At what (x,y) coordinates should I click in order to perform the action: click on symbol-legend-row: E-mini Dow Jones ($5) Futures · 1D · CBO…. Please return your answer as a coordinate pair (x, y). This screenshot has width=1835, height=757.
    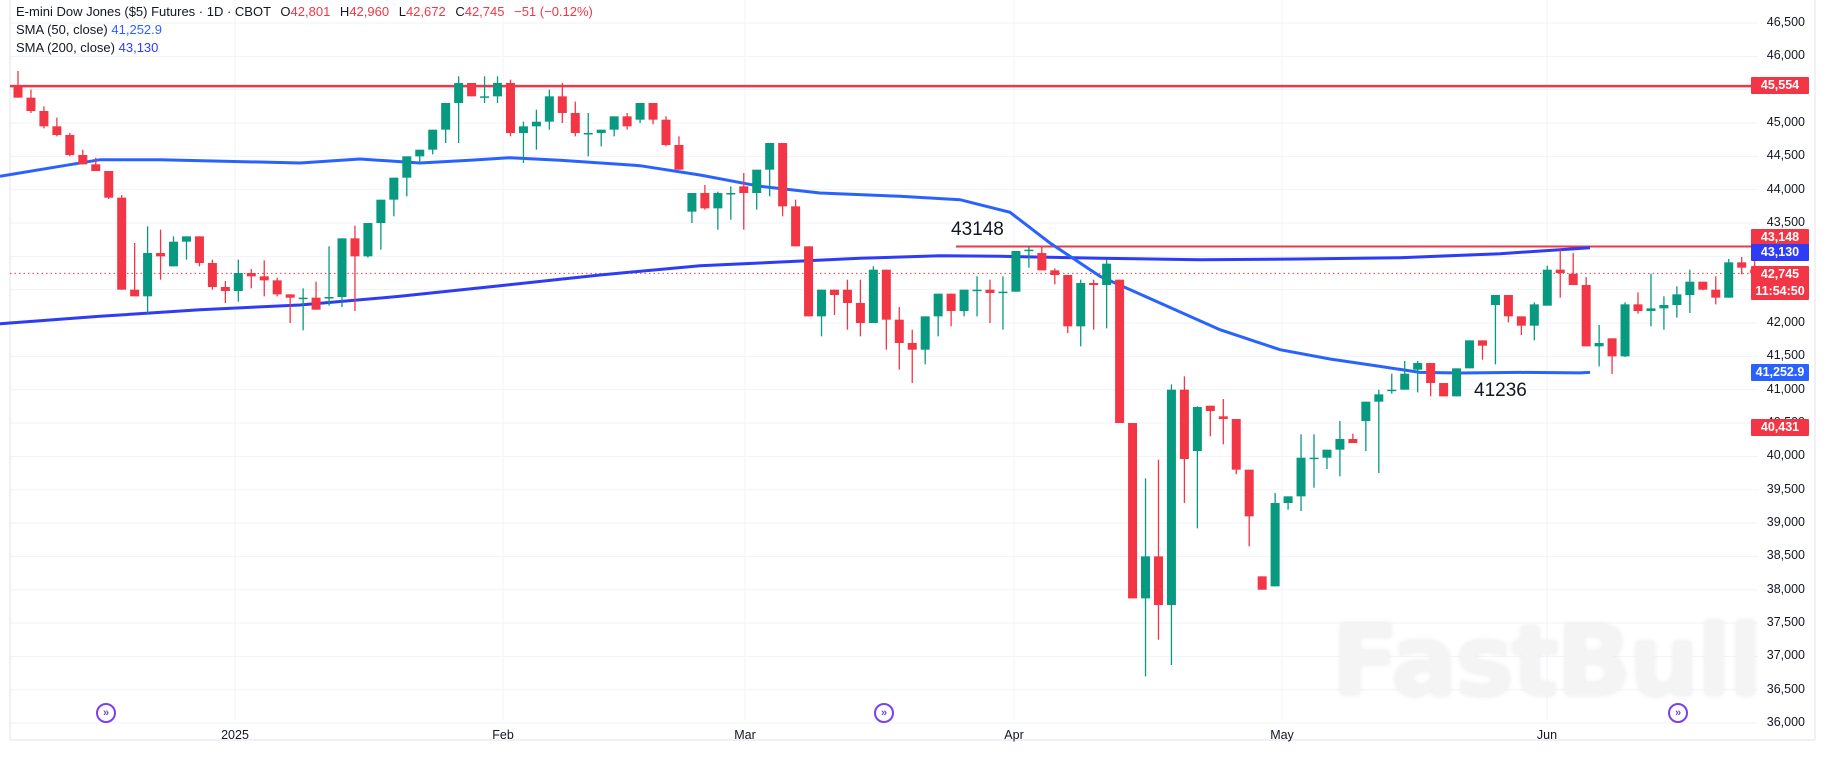
    Looking at the image, I should click on (304, 12).